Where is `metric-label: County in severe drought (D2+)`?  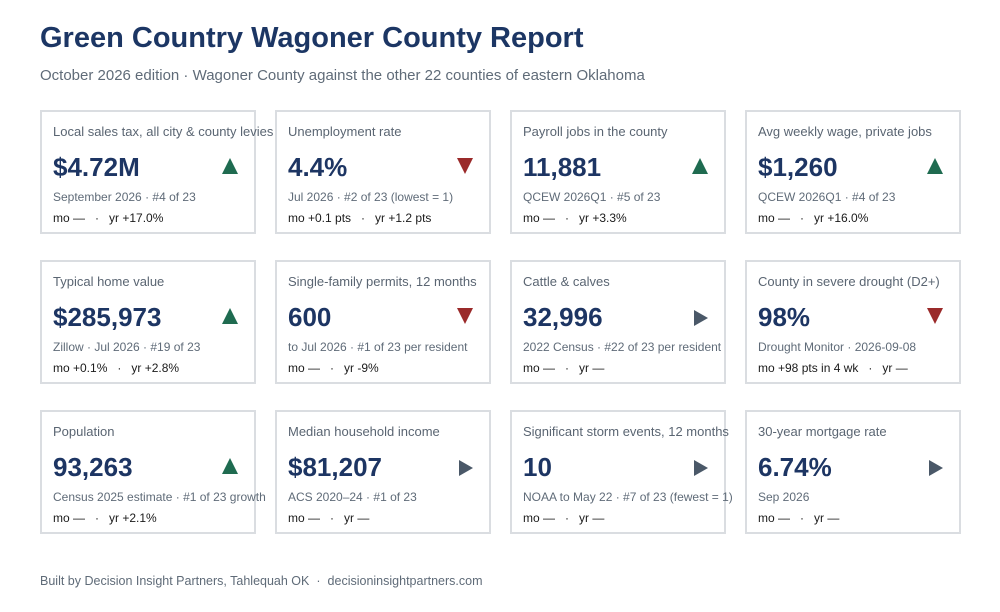
metric-label: County in severe drought (D2+) is located at coordinates (849, 281).